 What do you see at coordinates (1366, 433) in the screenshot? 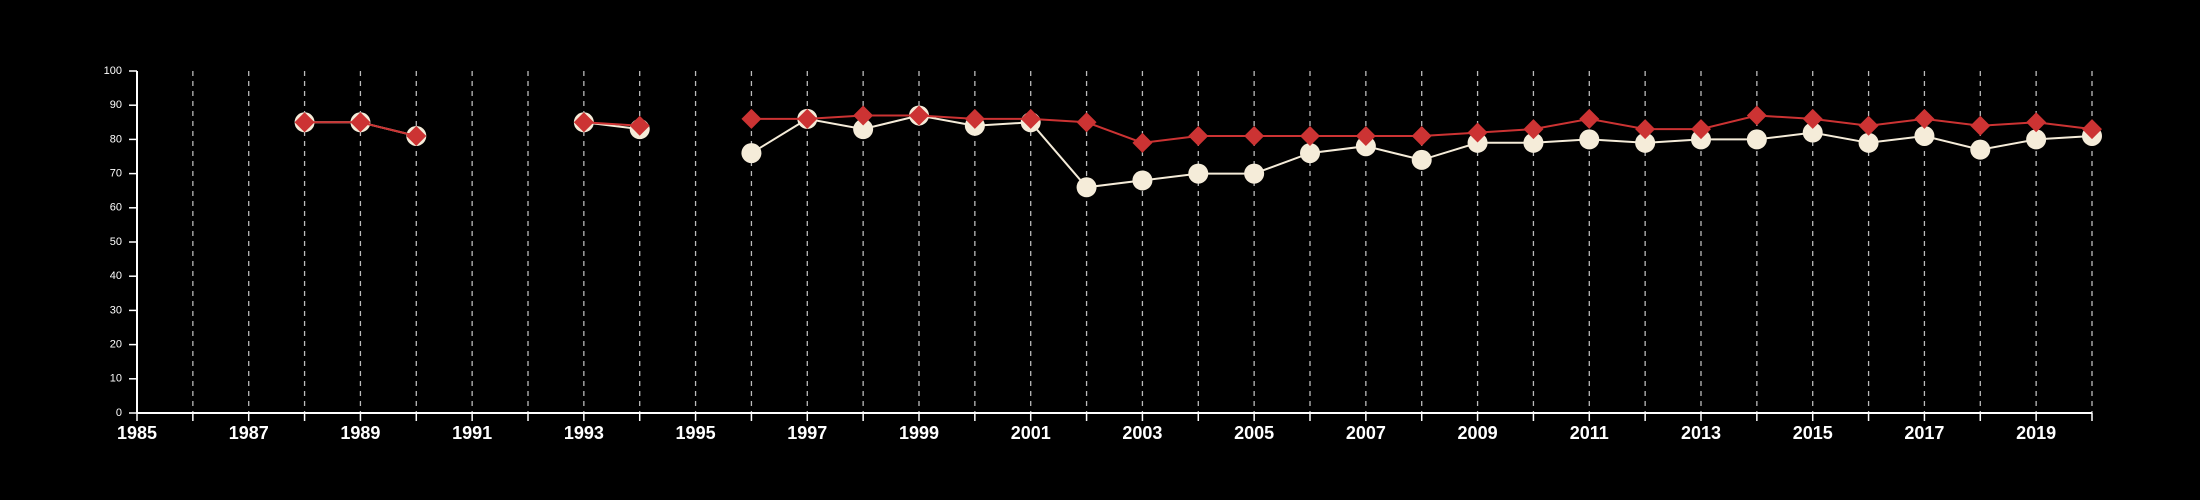
I see `x-tick-label-2007: 2007` at bounding box center [1366, 433].